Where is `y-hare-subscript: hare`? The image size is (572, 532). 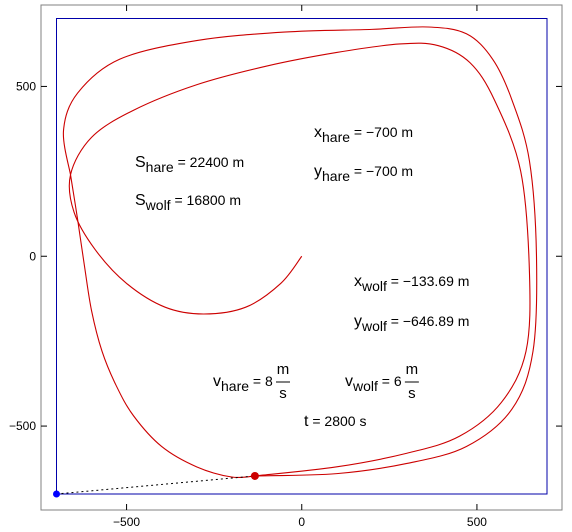 y-hare-subscript: hare is located at coordinates (336, 176).